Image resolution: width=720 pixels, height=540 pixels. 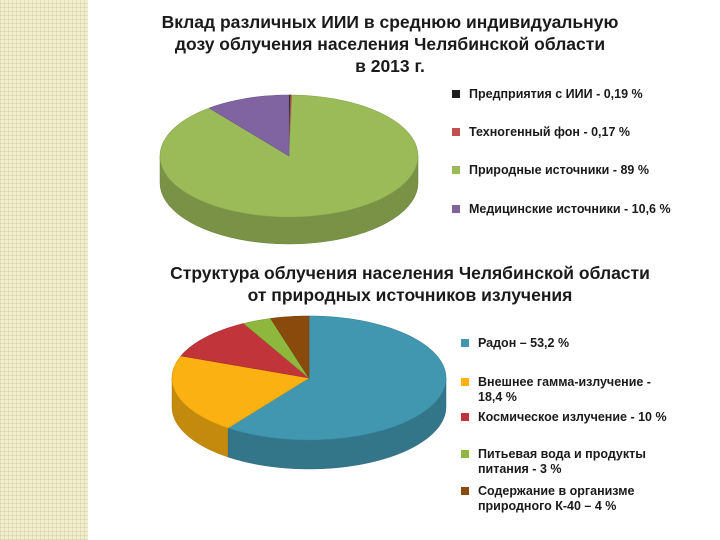 I want to click on chart1-legend-item: Техногенный фон - 0,17 %, so click(x=541, y=132).